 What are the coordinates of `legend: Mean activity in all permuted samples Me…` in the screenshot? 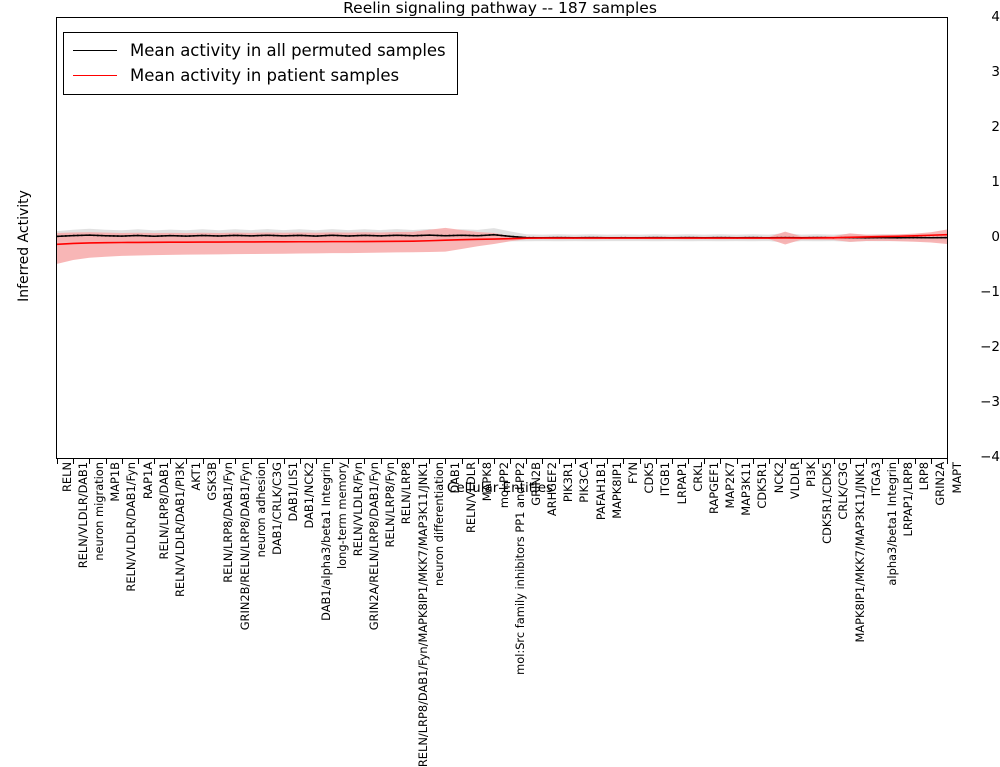 It's located at (260, 63).